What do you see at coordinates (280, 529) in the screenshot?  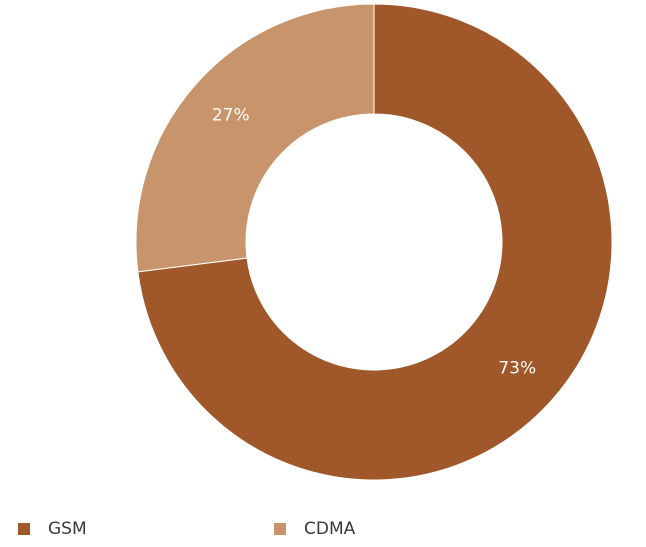 I see `legend-swatch-cdma` at bounding box center [280, 529].